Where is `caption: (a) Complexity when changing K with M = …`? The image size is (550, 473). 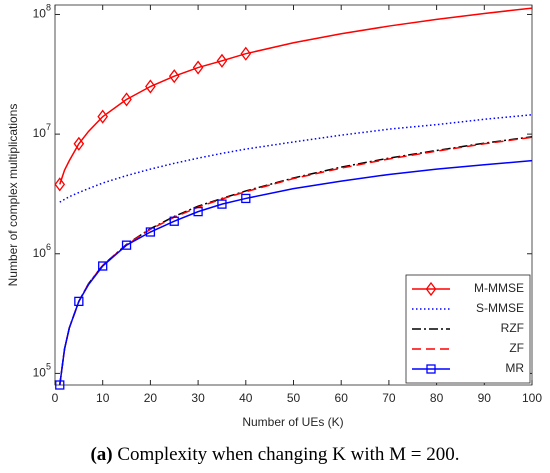 caption: (a) Complexity when changing K with M = … is located at coordinates (274, 454).